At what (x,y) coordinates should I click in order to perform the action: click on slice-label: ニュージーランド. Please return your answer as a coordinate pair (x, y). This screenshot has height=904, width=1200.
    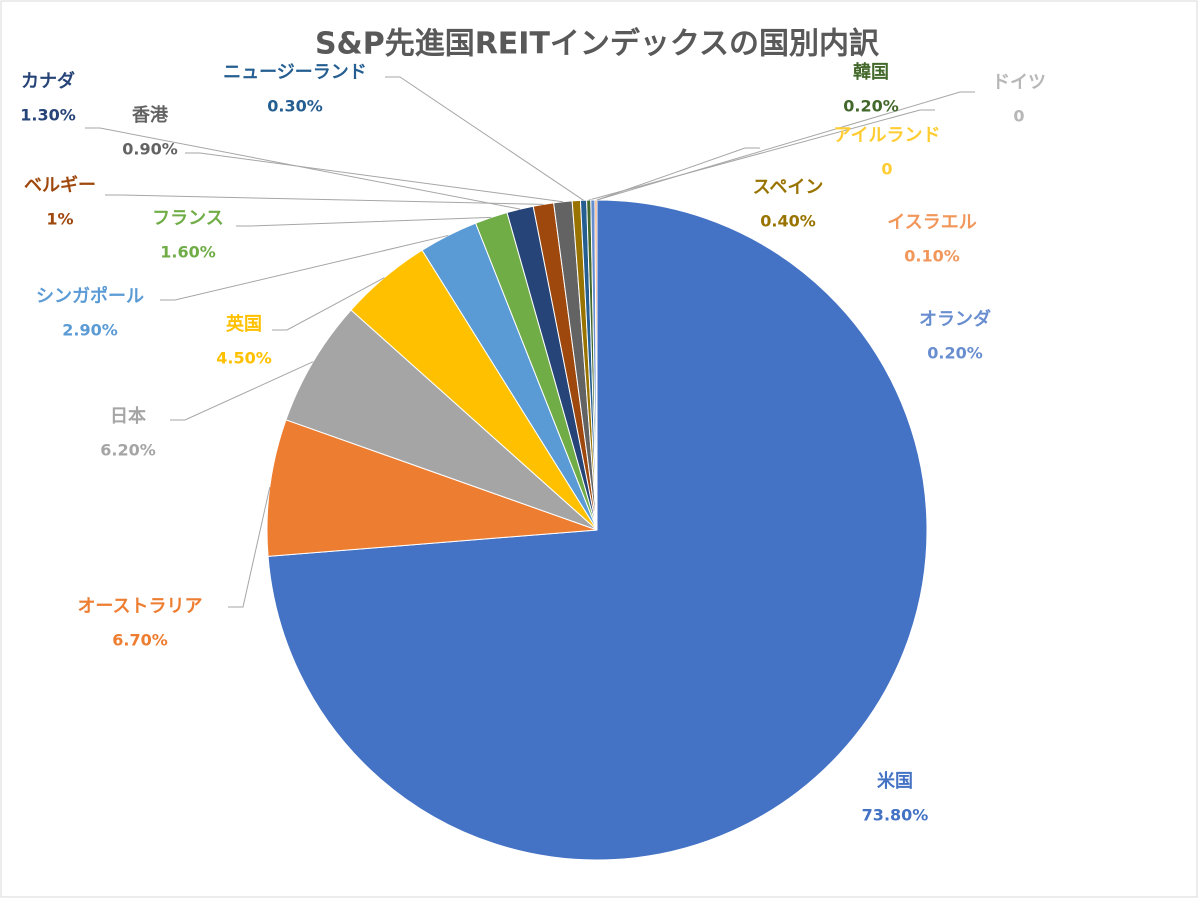
    Looking at the image, I should click on (295, 72).